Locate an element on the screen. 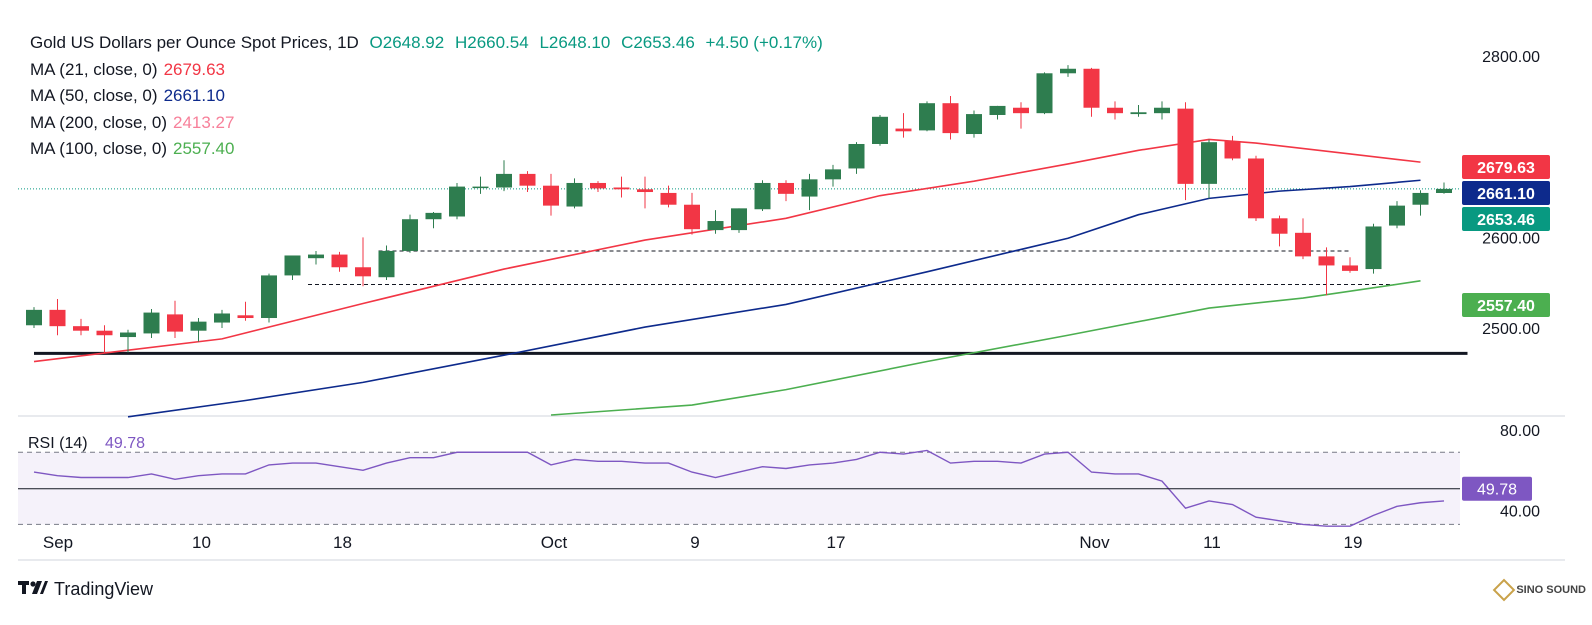 The width and height of the screenshot is (1592, 625). time-axis-label: 9 is located at coordinates (694, 542).